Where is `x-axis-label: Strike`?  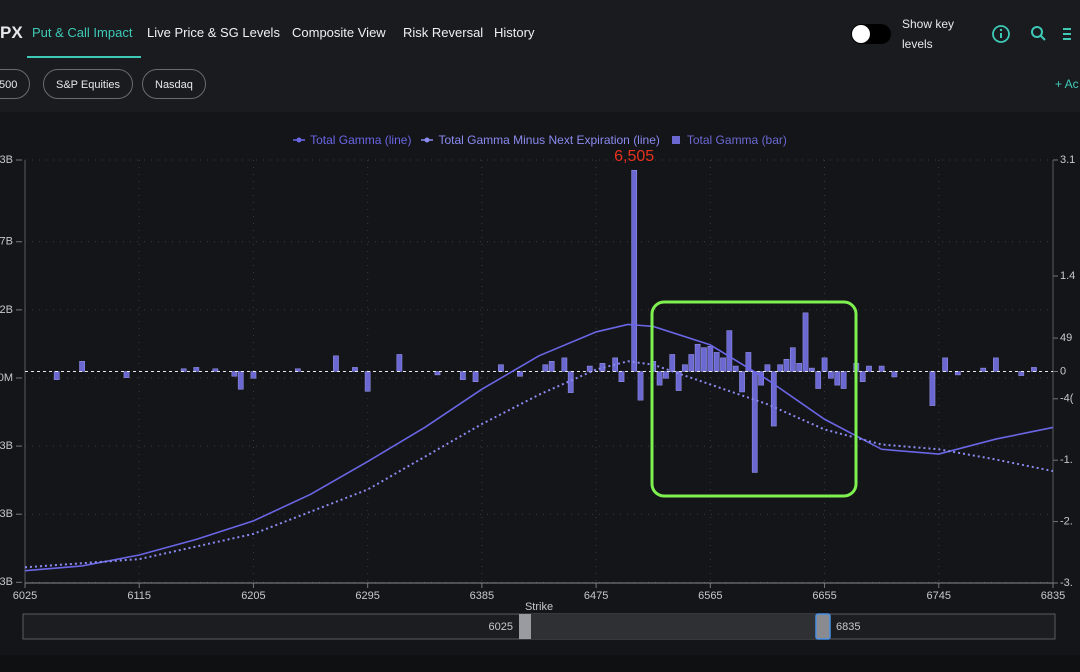
x-axis-label: Strike is located at coordinates (539, 607).